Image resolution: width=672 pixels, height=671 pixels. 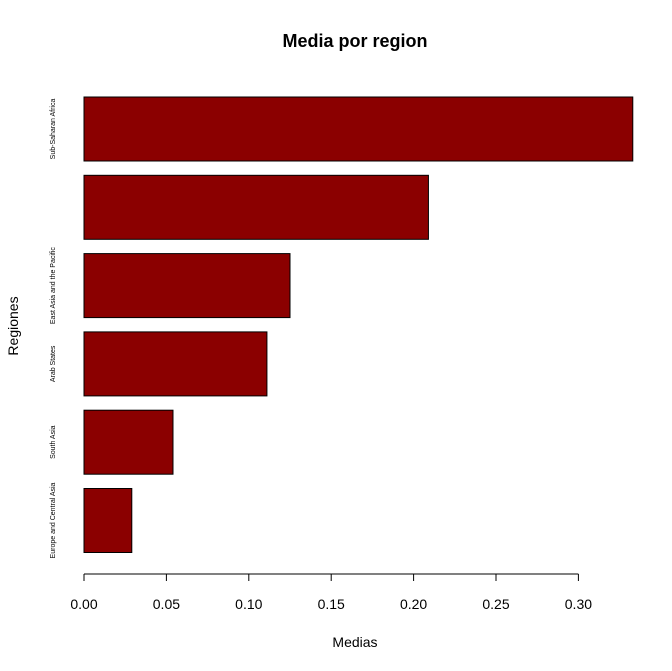 I want to click on x-tick-label-4: 0.20, so click(x=413, y=604).